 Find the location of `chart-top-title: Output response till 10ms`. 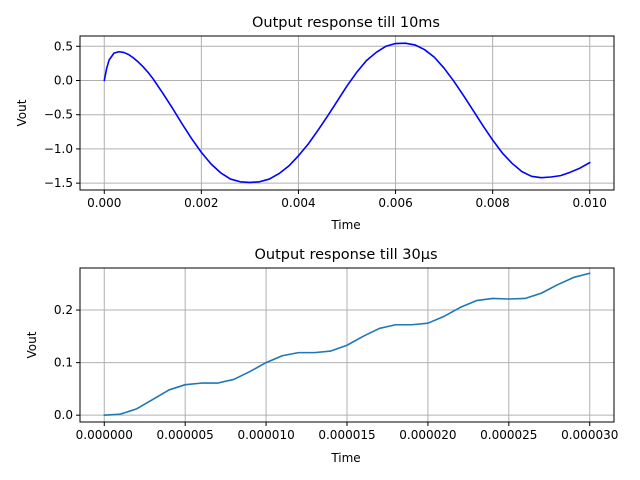

chart-top-title: Output response till 10ms is located at coordinates (346, 23).